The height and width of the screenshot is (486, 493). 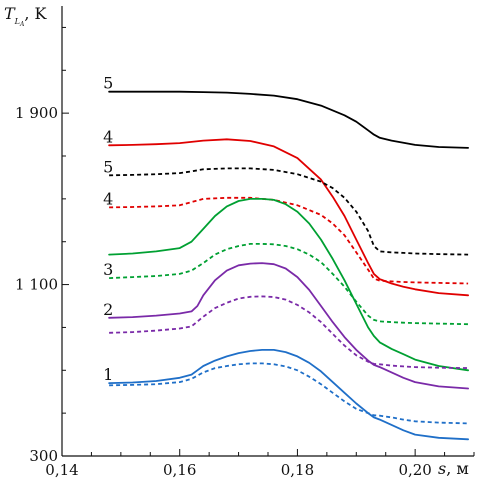 What do you see at coordinates (297, 470) in the screenshot?
I see `x-tick-label: 0,18` at bounding box center [297, 470].